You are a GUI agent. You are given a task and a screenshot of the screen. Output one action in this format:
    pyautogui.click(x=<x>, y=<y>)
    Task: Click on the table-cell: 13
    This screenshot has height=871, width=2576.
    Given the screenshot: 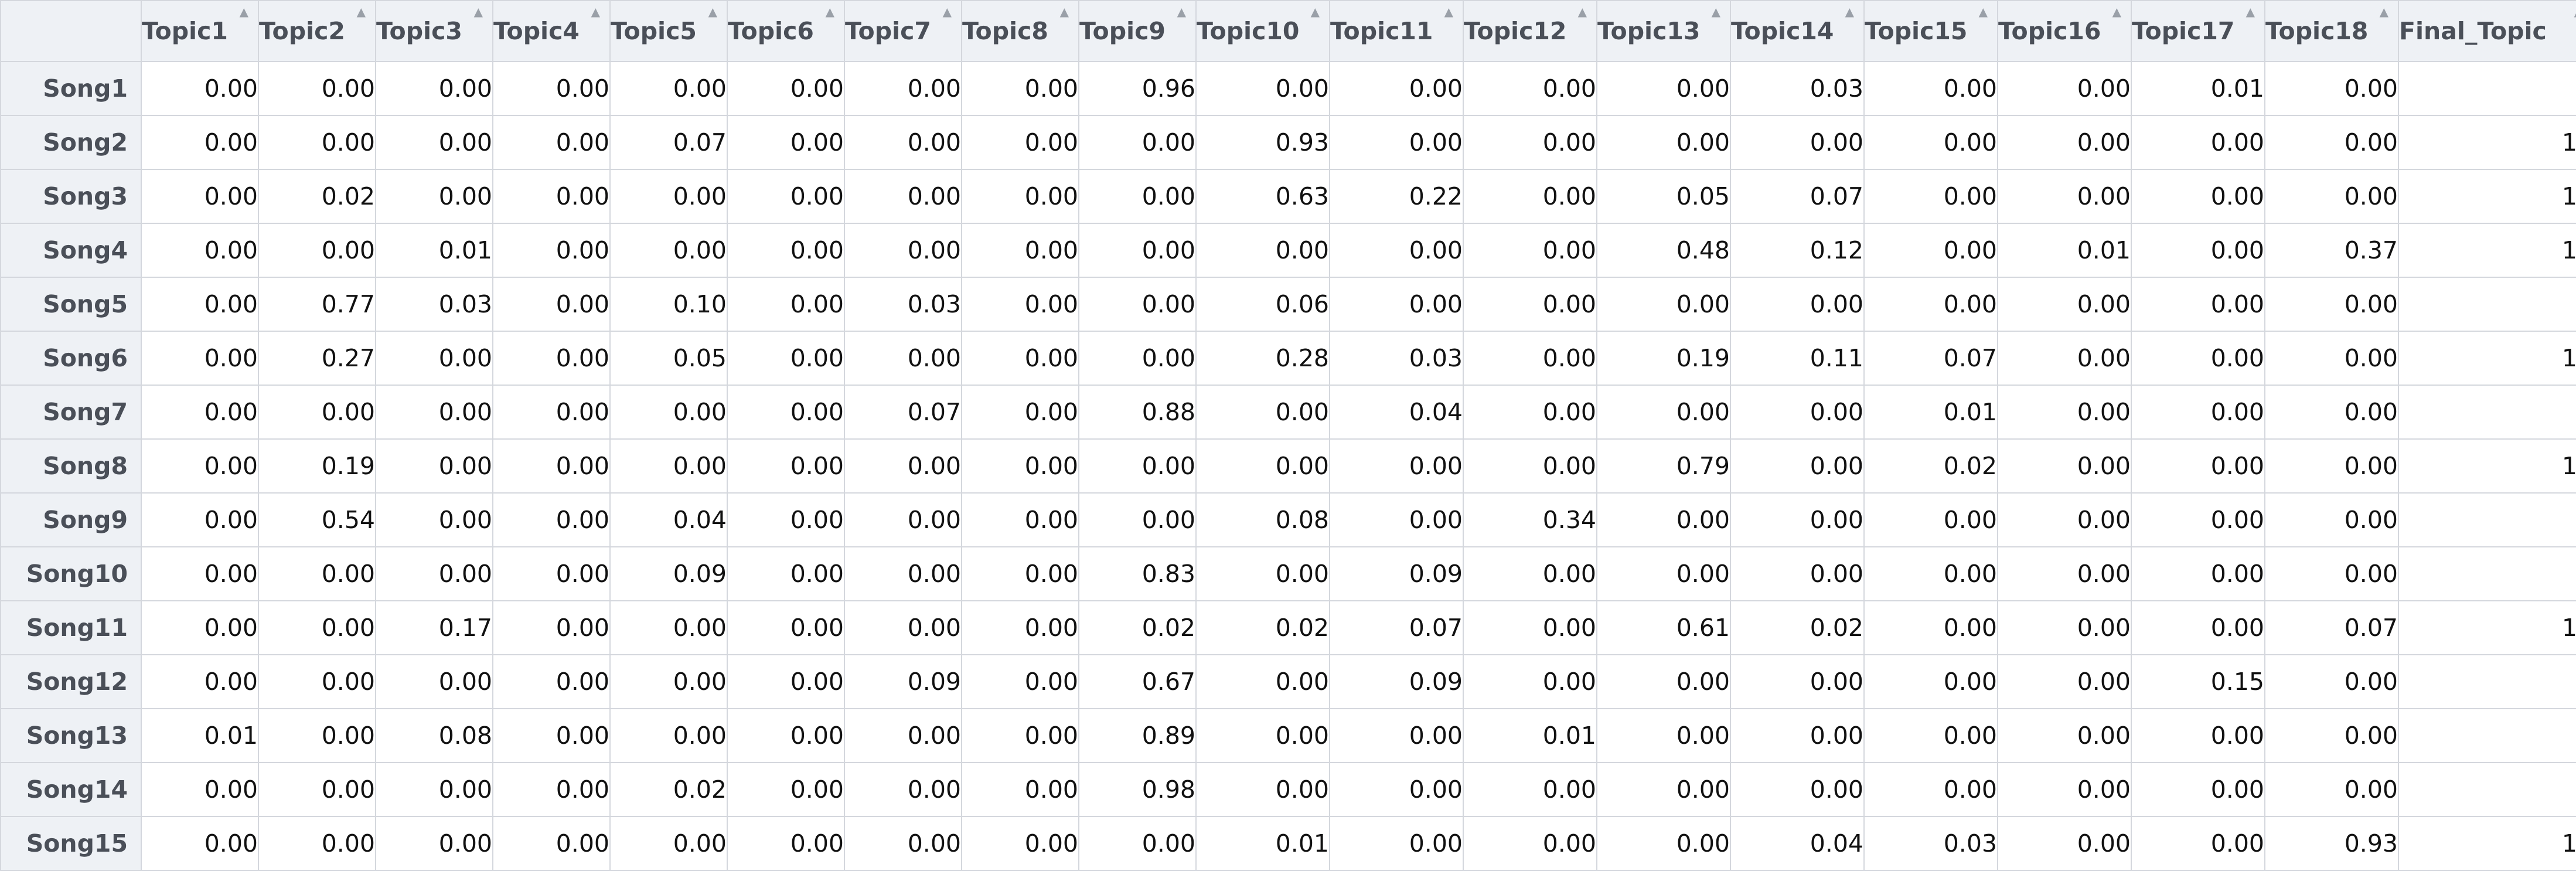 What is the action you would take?
    pyautogui.click(x=2487, y=250)
    